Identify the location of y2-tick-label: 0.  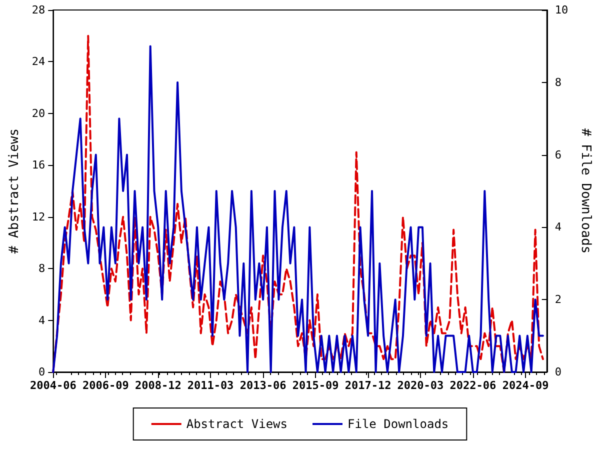
(558, 372).